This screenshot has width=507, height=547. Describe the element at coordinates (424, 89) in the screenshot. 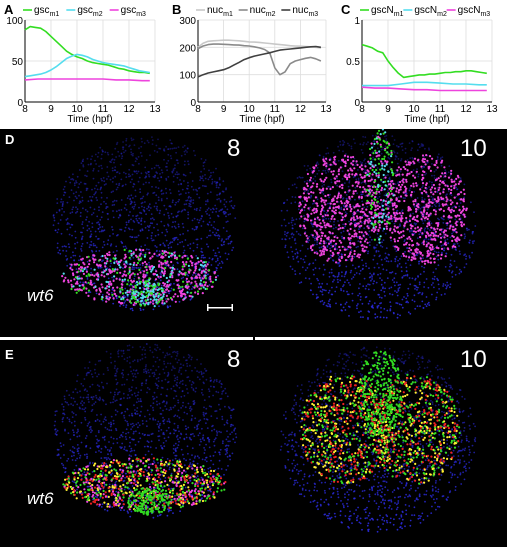

I see `series-line-gscN-m3` at that location.